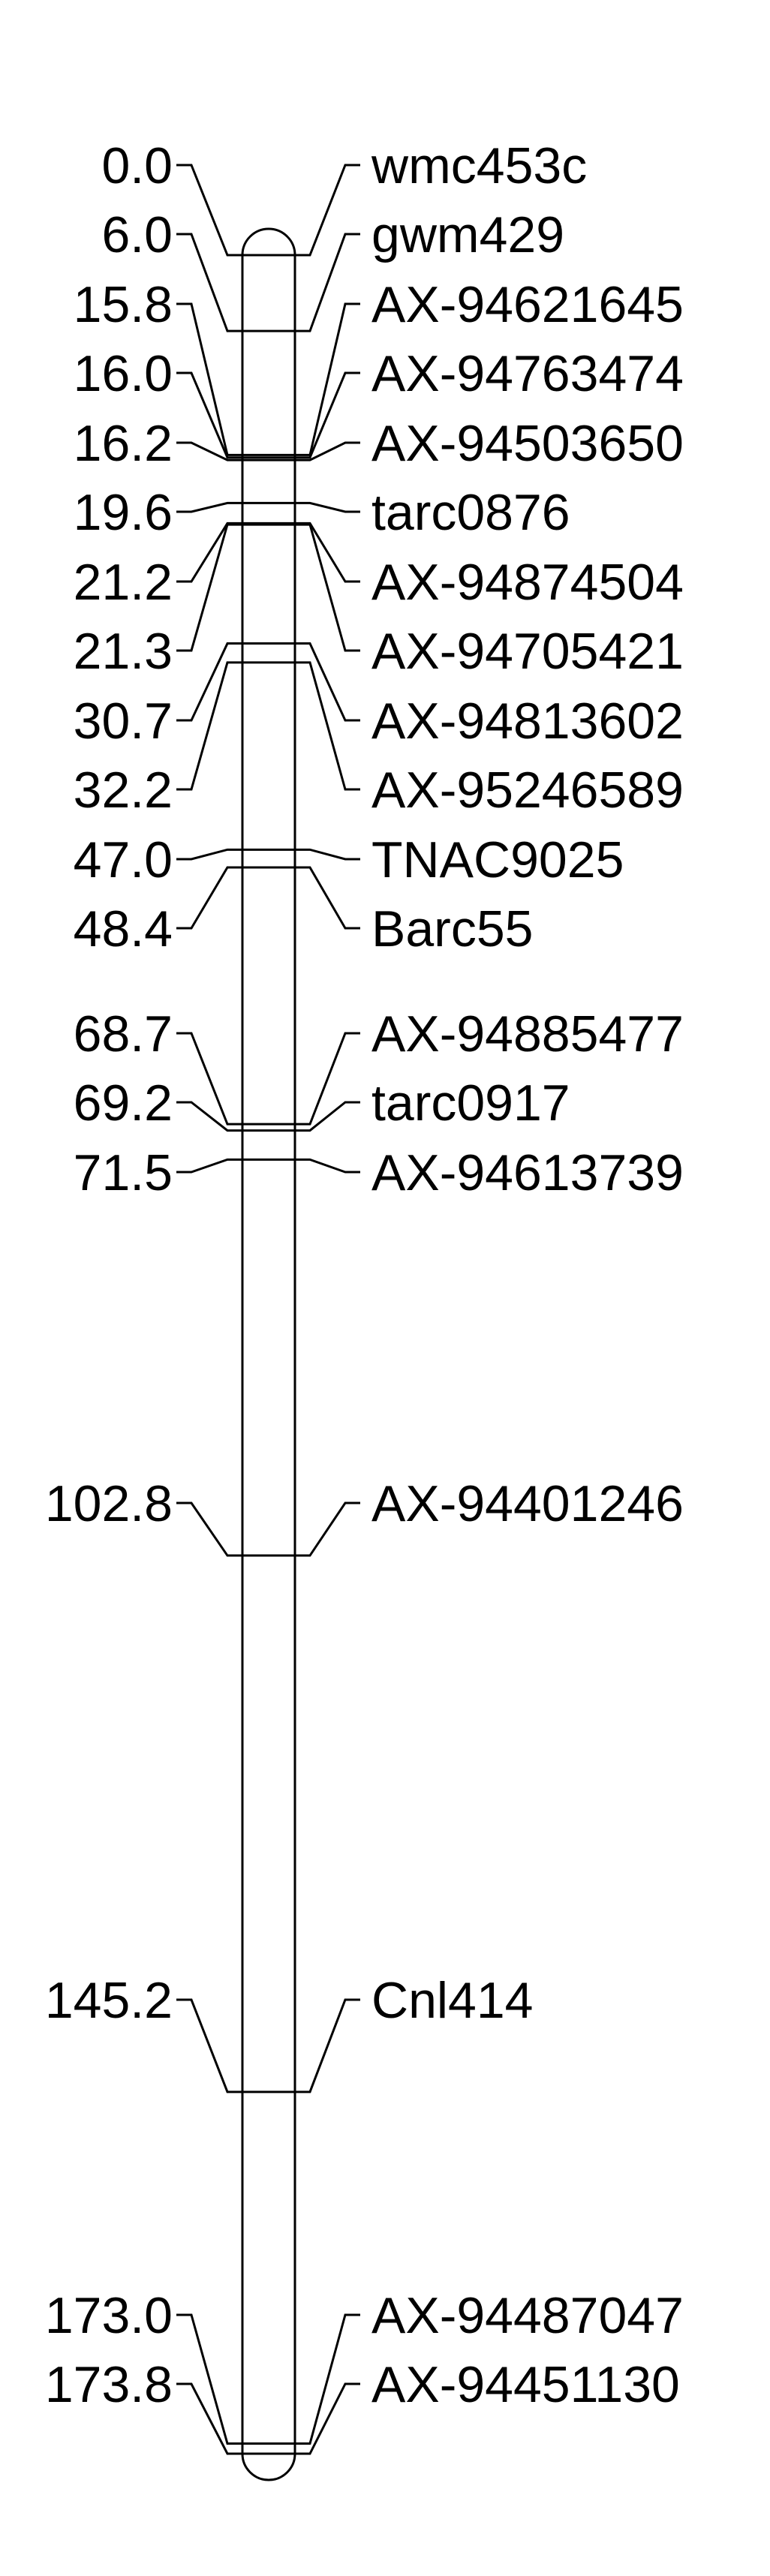 The height and width of the screenshot is (2576, 770). I want to click on marker-position: 145.2, so click(109, 2000).